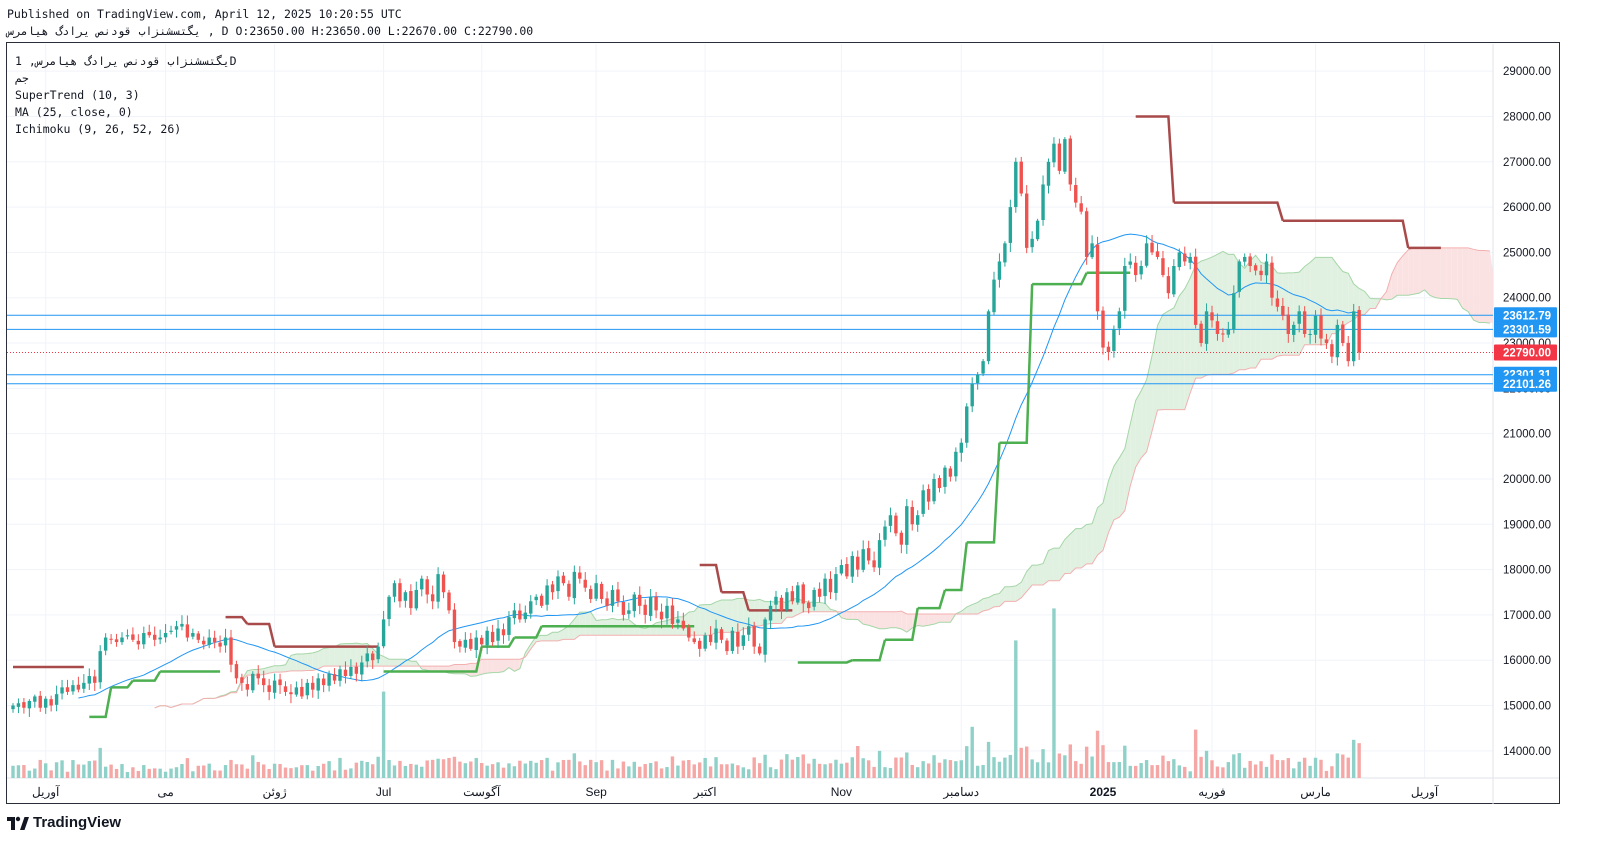  Describe the element at coordinates (74, 112) in the screenshot. I see `legend-ma: MA (25, close, 0)` at that location.